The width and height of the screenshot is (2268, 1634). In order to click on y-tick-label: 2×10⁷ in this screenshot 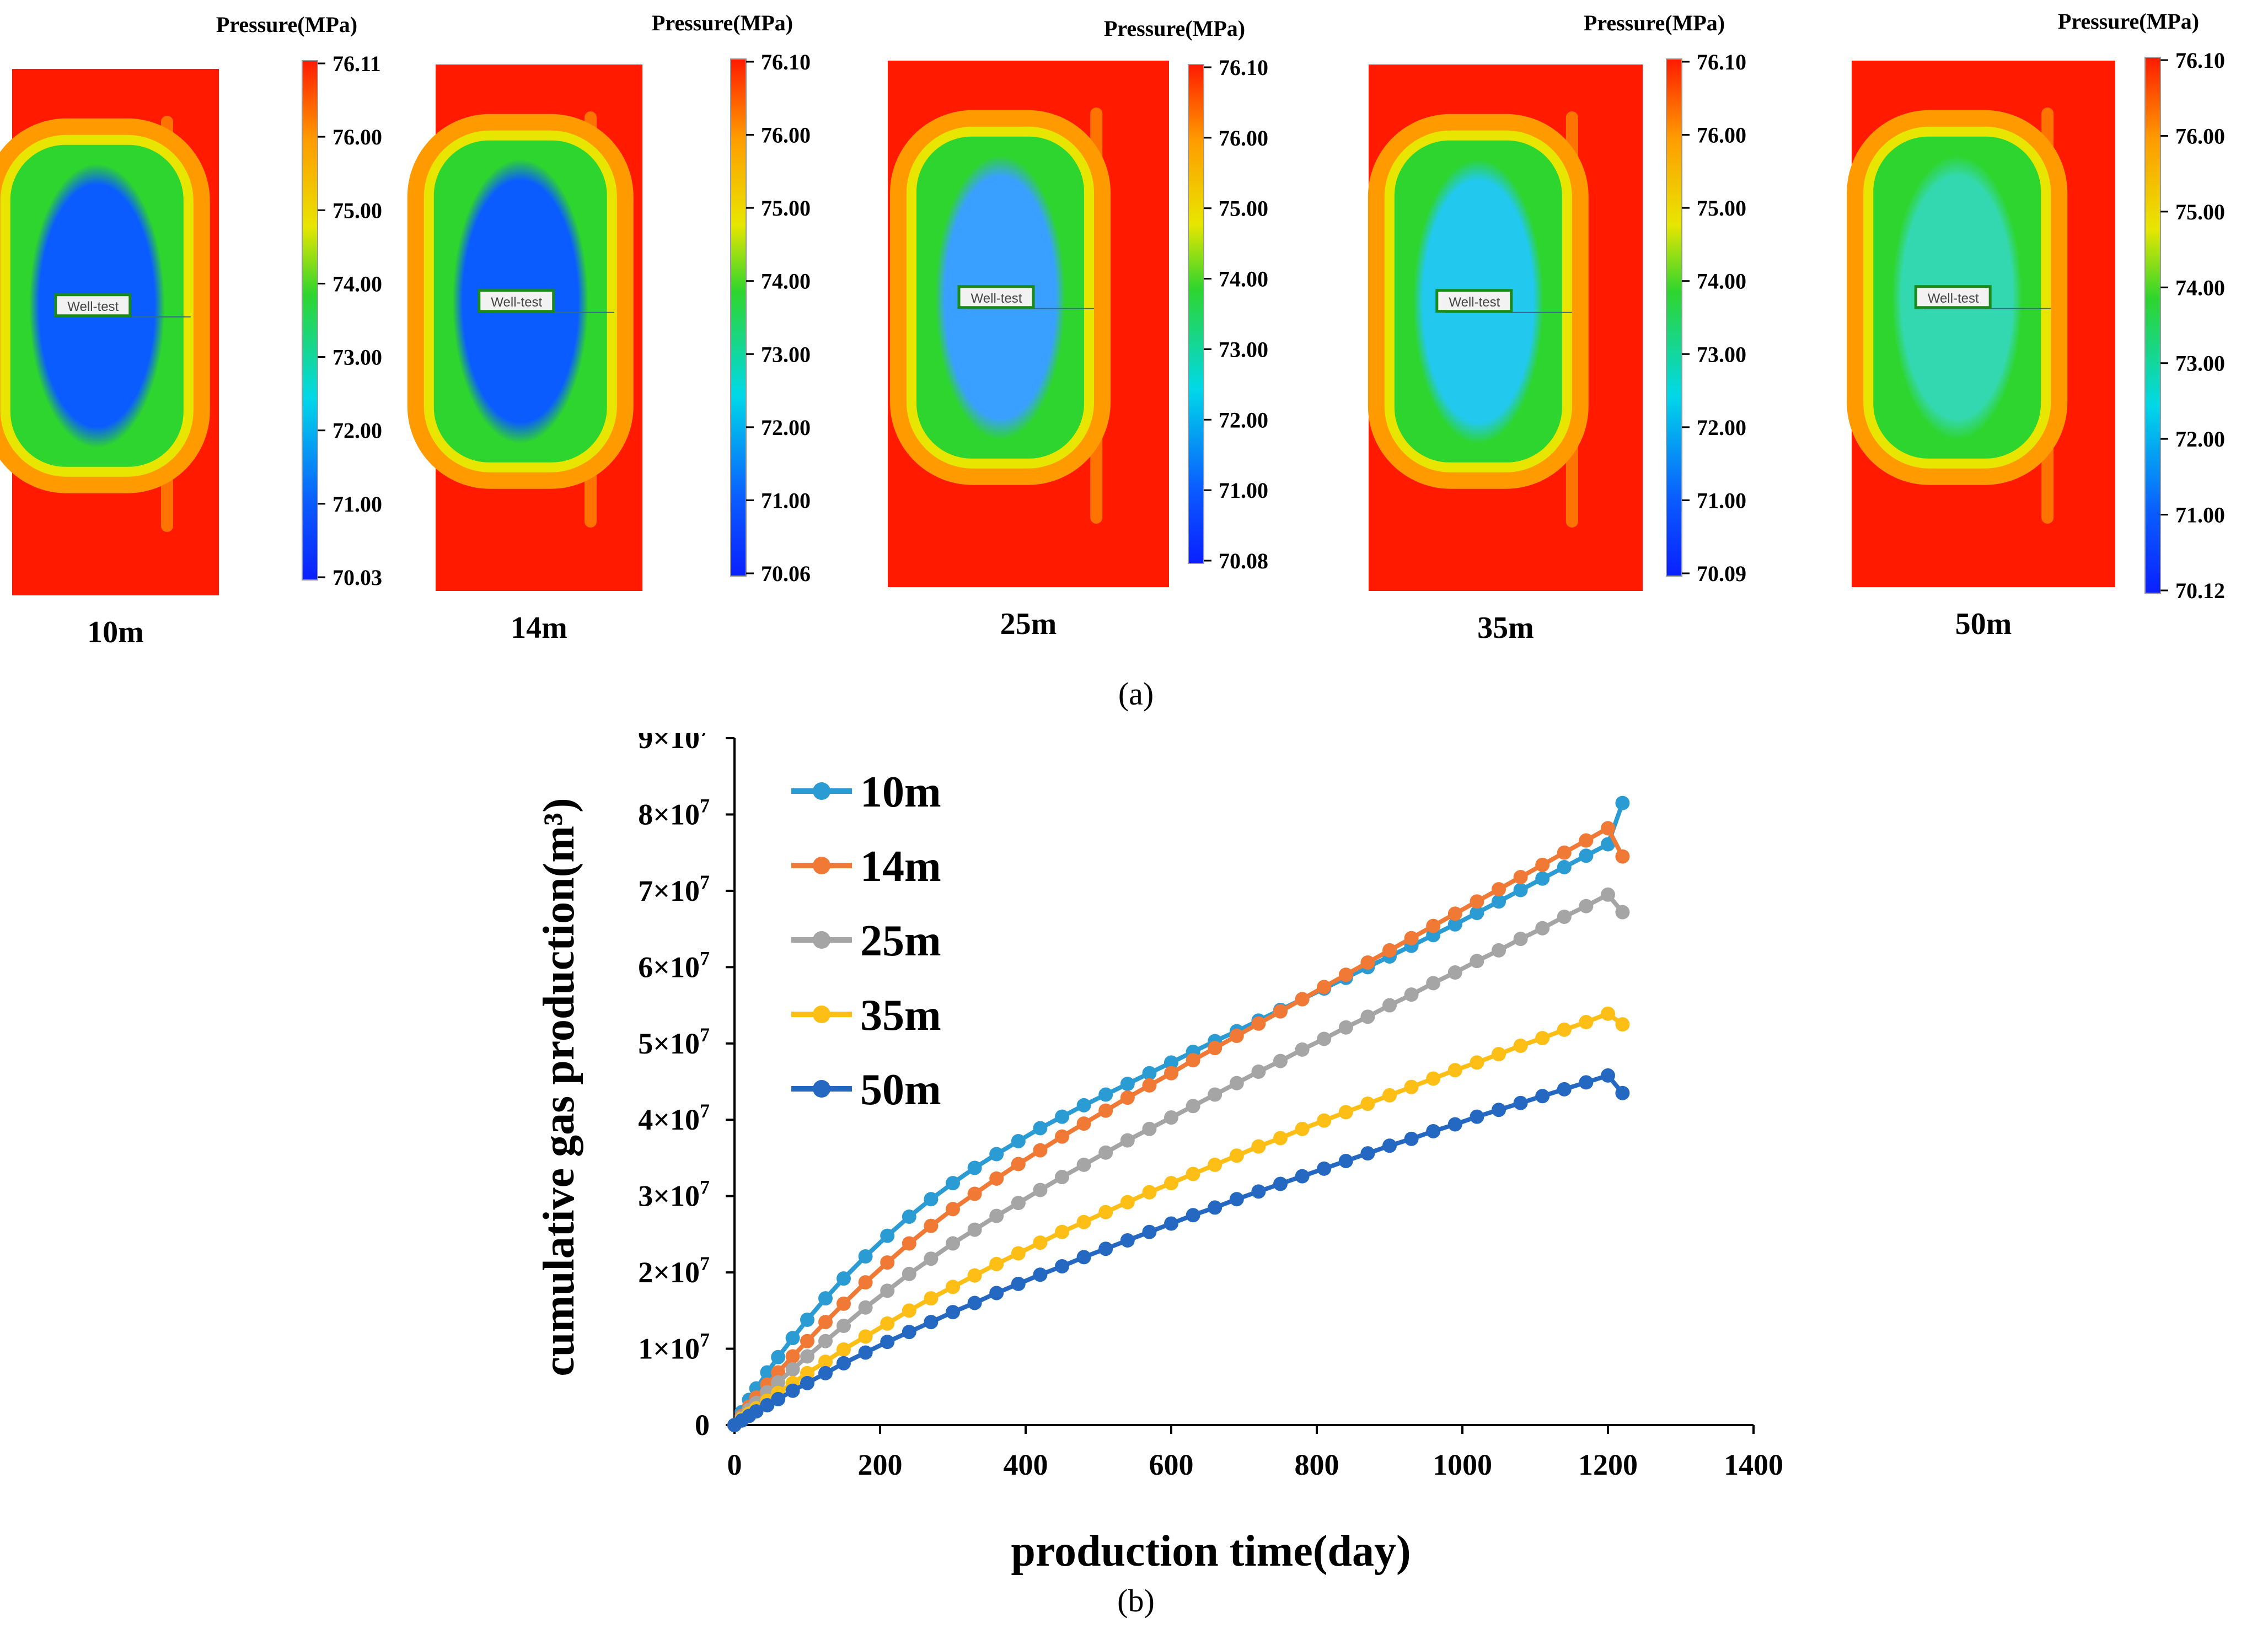, I will do `click(674, 1271)`.